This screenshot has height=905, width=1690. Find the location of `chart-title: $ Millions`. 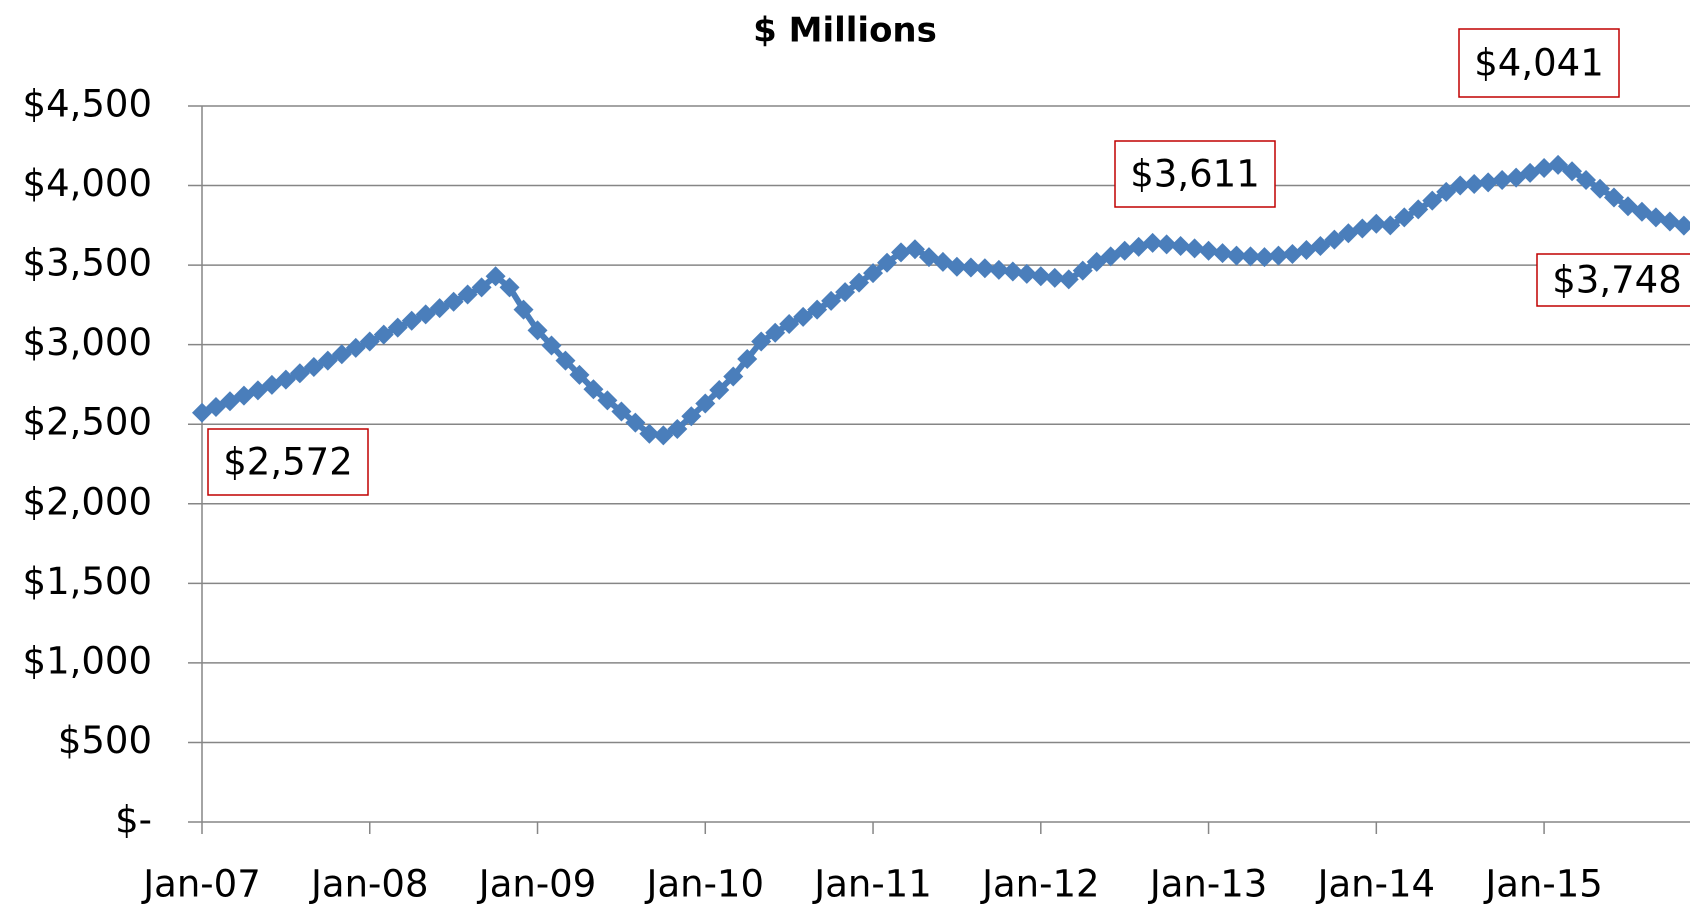

chart-title: $ Millions is located at coordinates (845, 31).